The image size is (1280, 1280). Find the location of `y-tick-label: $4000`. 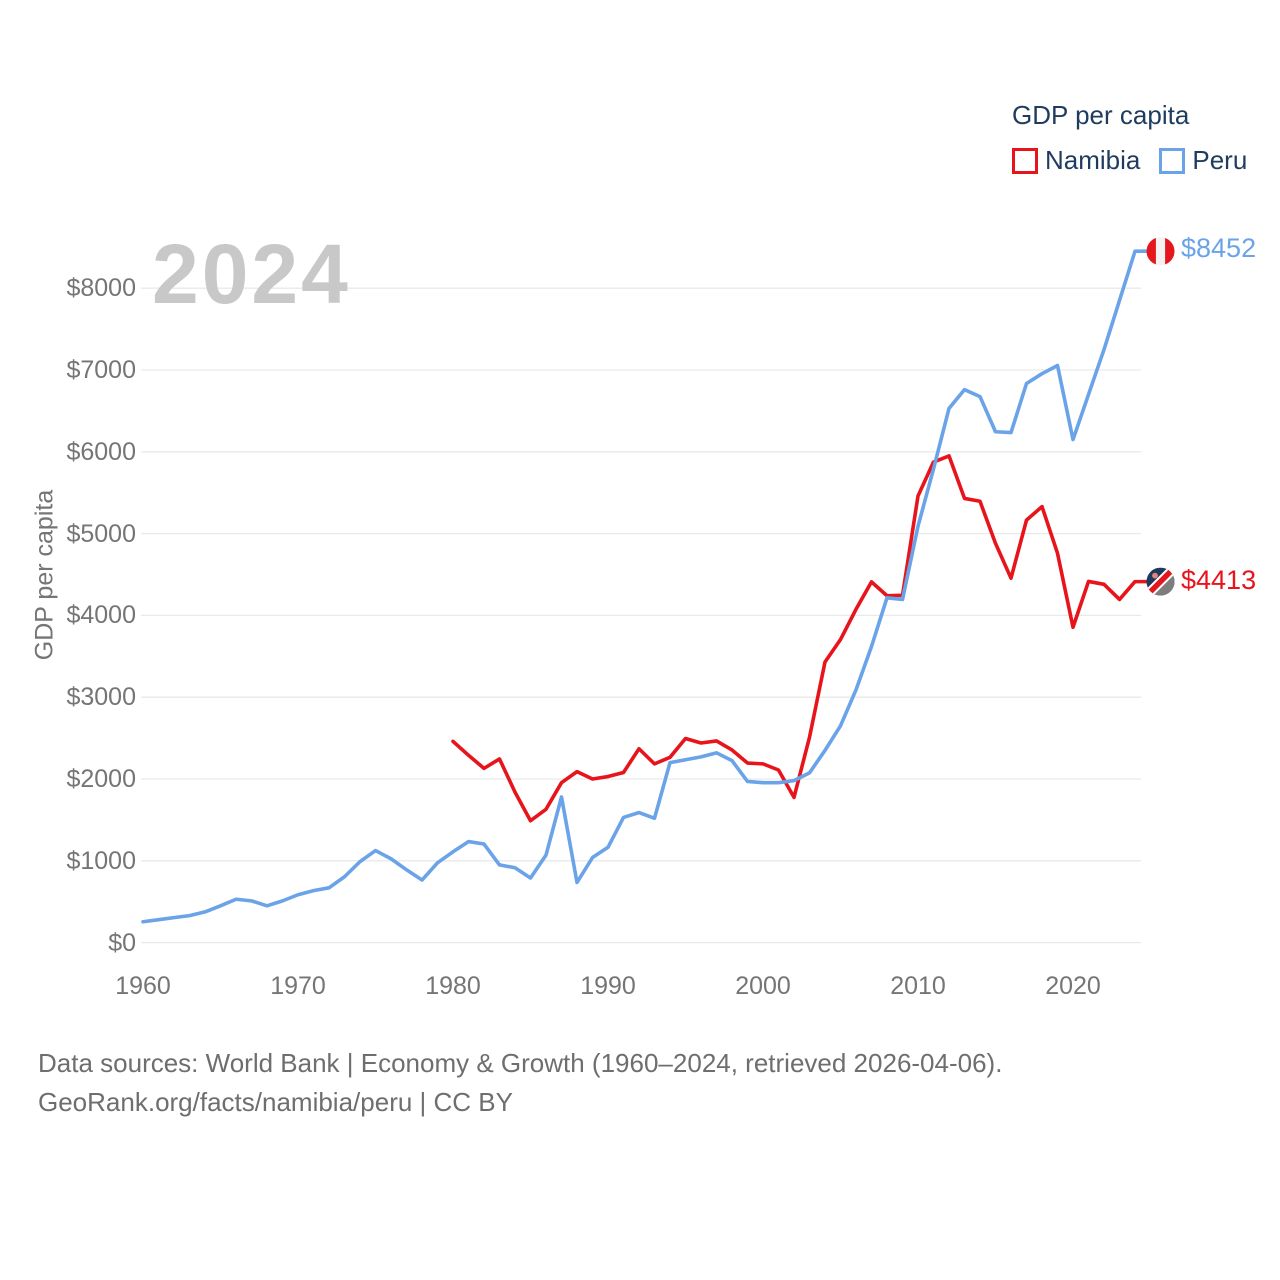

y-tick-label: $4000 is located at coordinates (101, 615).